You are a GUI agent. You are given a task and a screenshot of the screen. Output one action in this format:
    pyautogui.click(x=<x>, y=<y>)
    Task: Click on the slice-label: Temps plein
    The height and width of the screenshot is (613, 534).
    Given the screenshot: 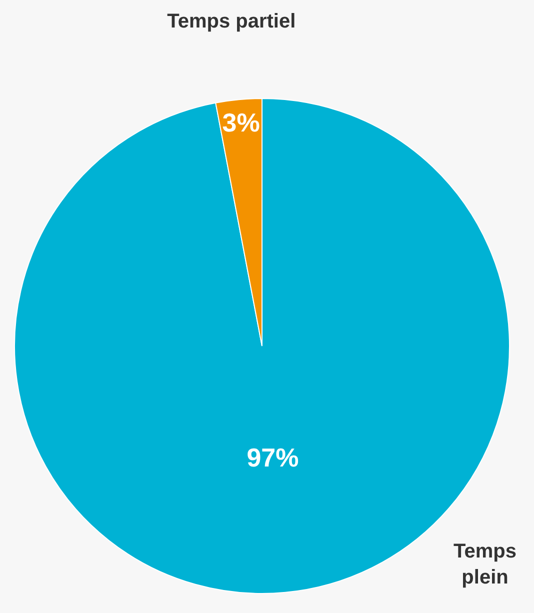 What is the action you would take?
    pyautogui.click(x=485, y=564)
    